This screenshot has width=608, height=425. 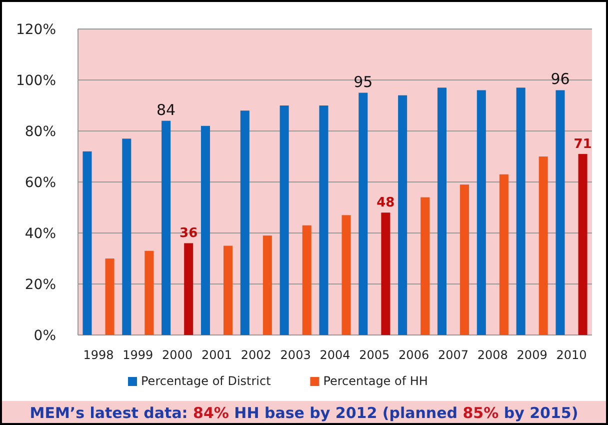 I want to click on x-tick-label: 2010, so click(x=571, y=355).